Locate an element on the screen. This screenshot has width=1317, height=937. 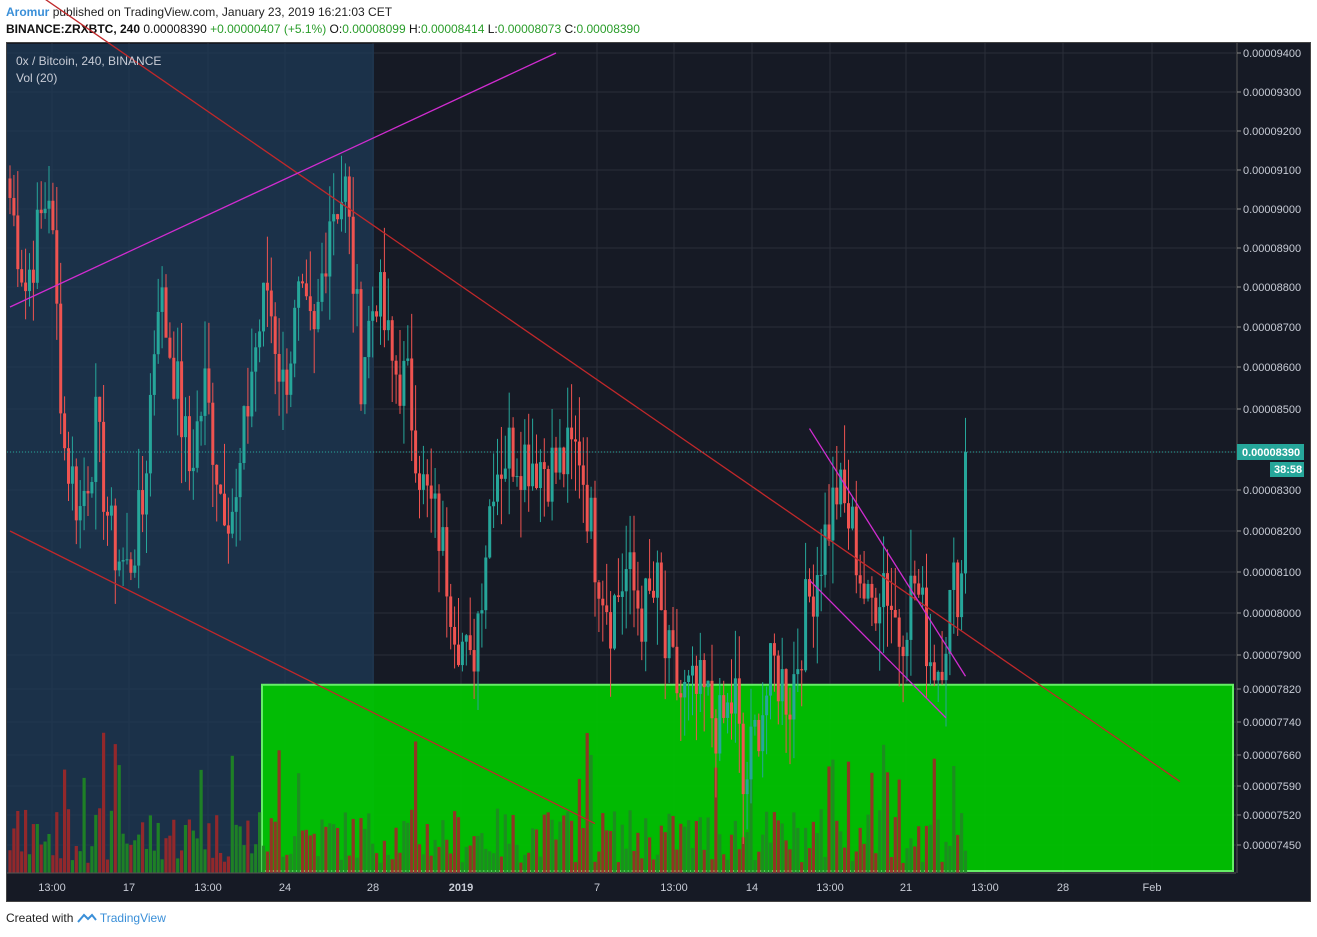
trend-line-wedge-top is located at coordinates (887, 552).